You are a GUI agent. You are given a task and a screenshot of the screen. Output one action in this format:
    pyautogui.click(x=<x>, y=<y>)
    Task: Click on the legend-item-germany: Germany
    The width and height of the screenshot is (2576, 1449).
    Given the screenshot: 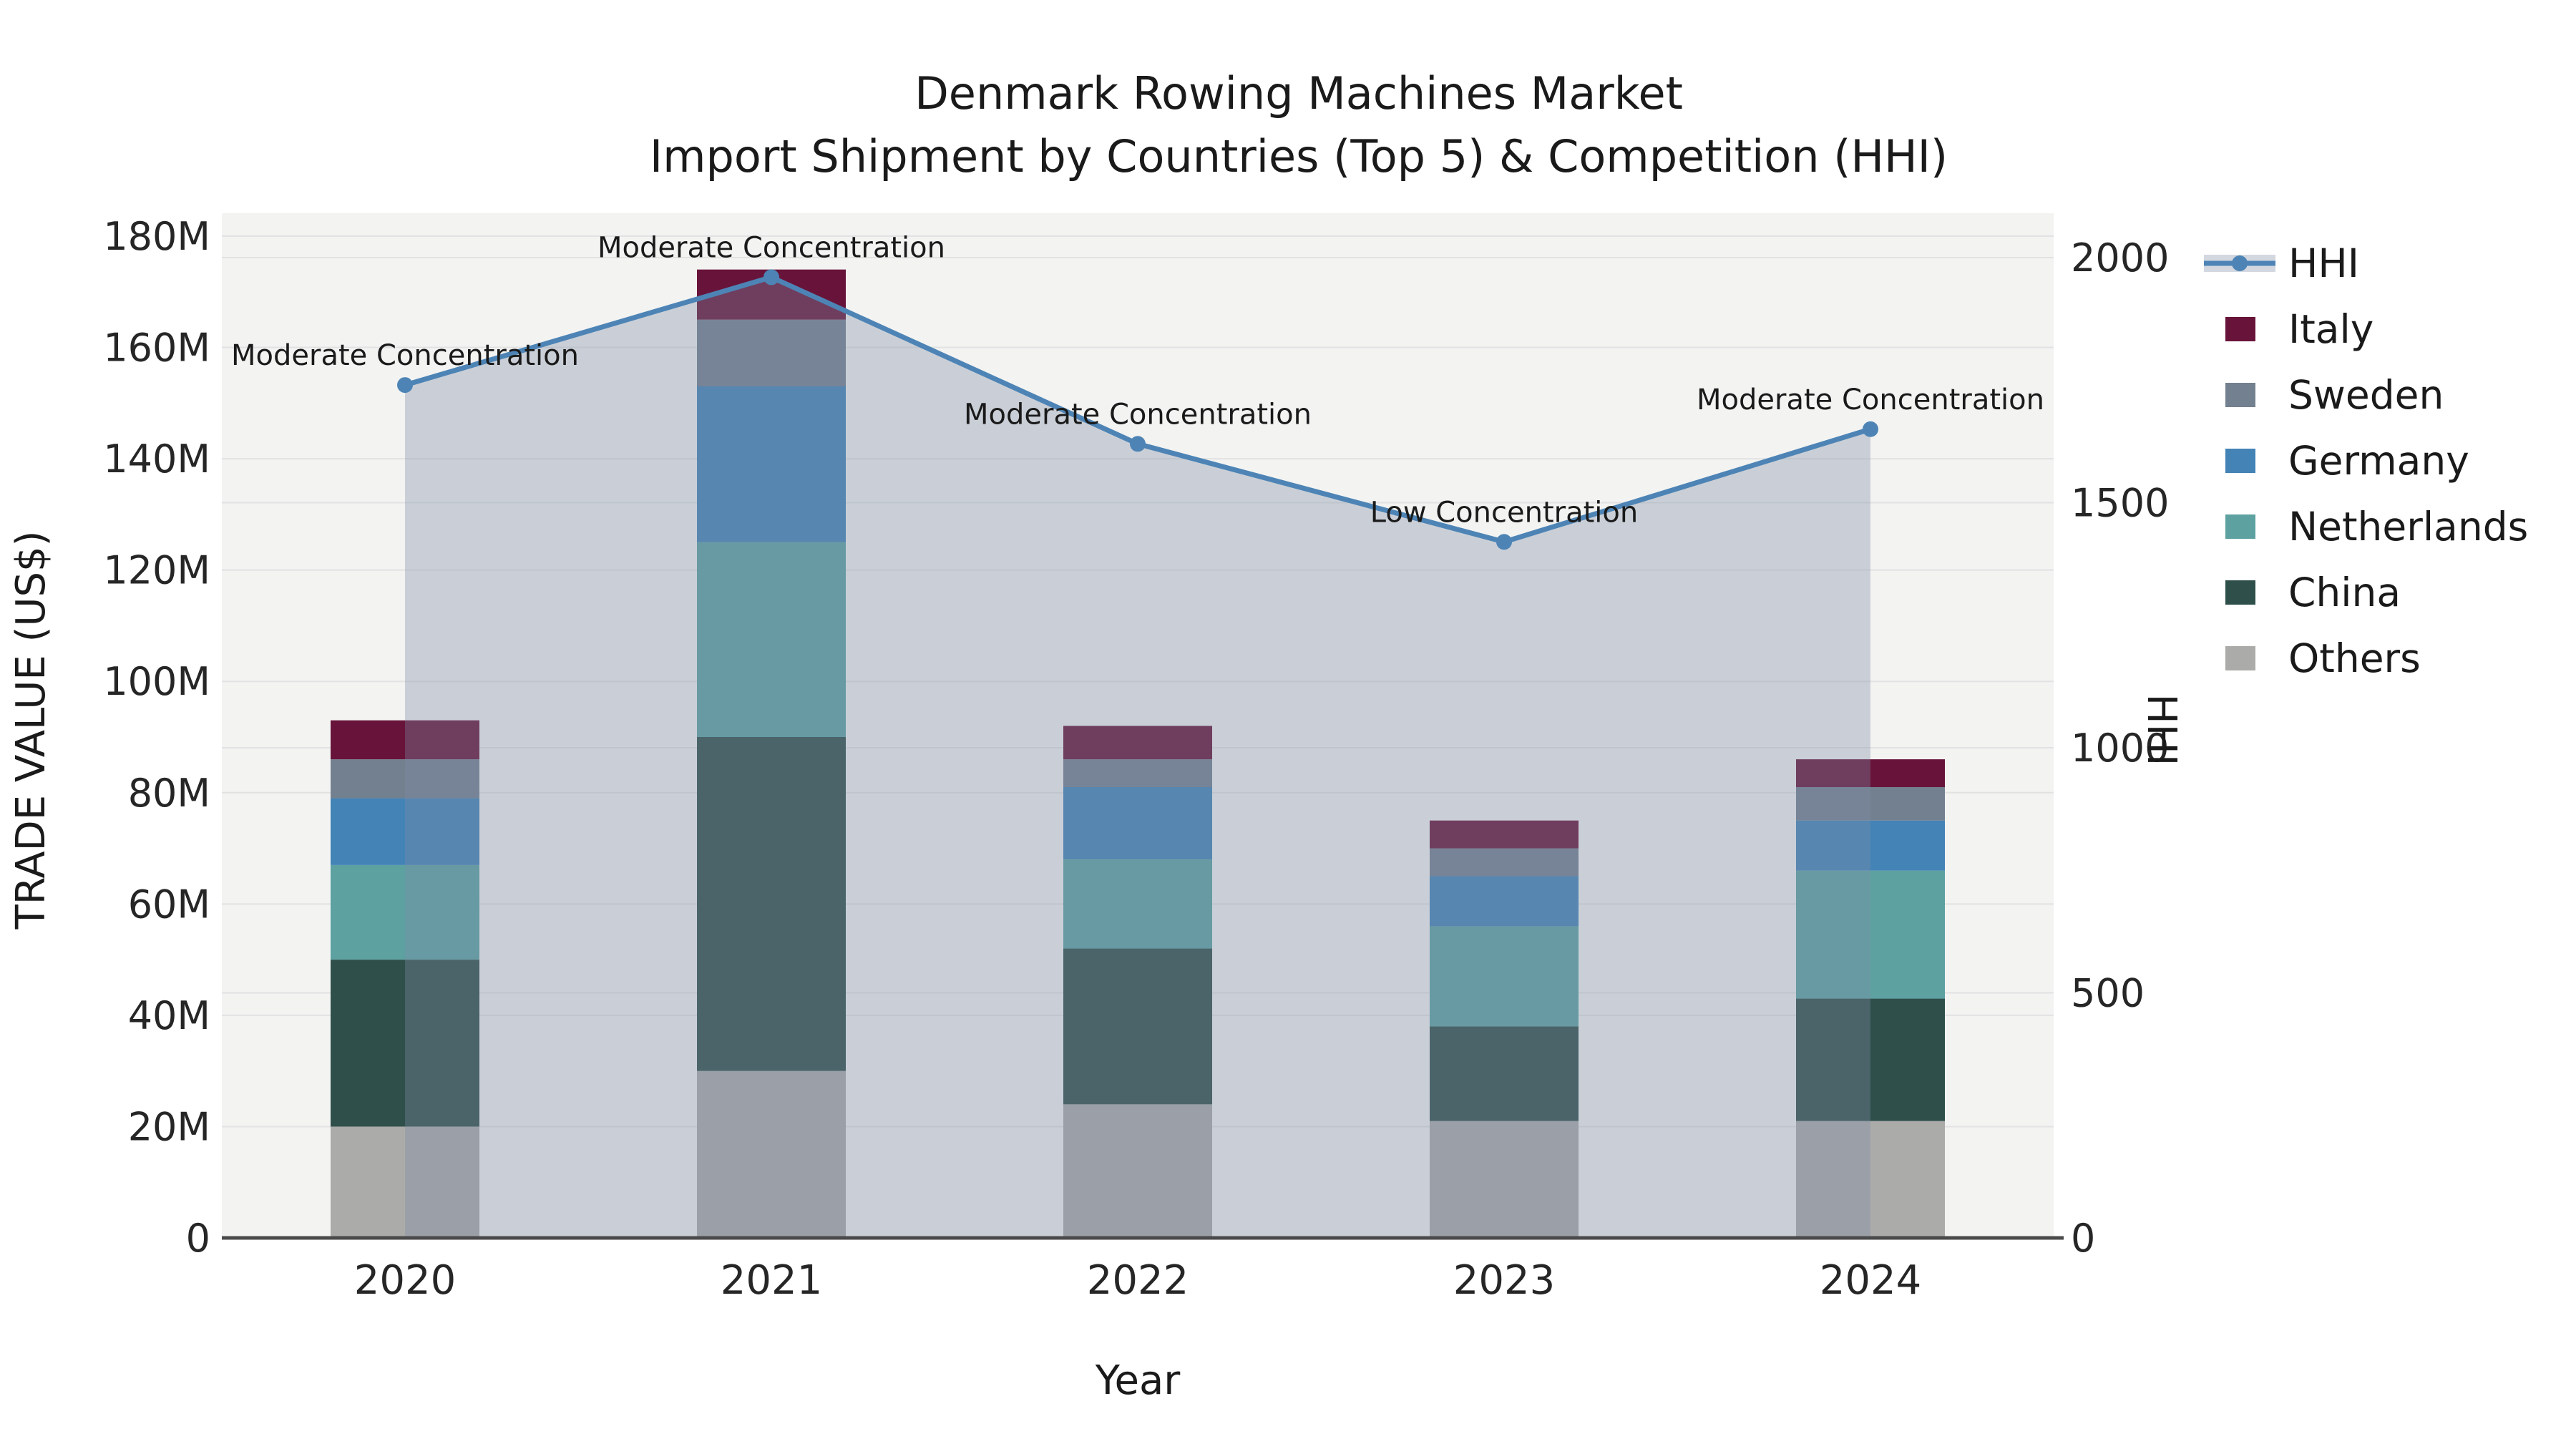 What is the action you would take?
    pyautogui.click(x=2347, y=461)
    